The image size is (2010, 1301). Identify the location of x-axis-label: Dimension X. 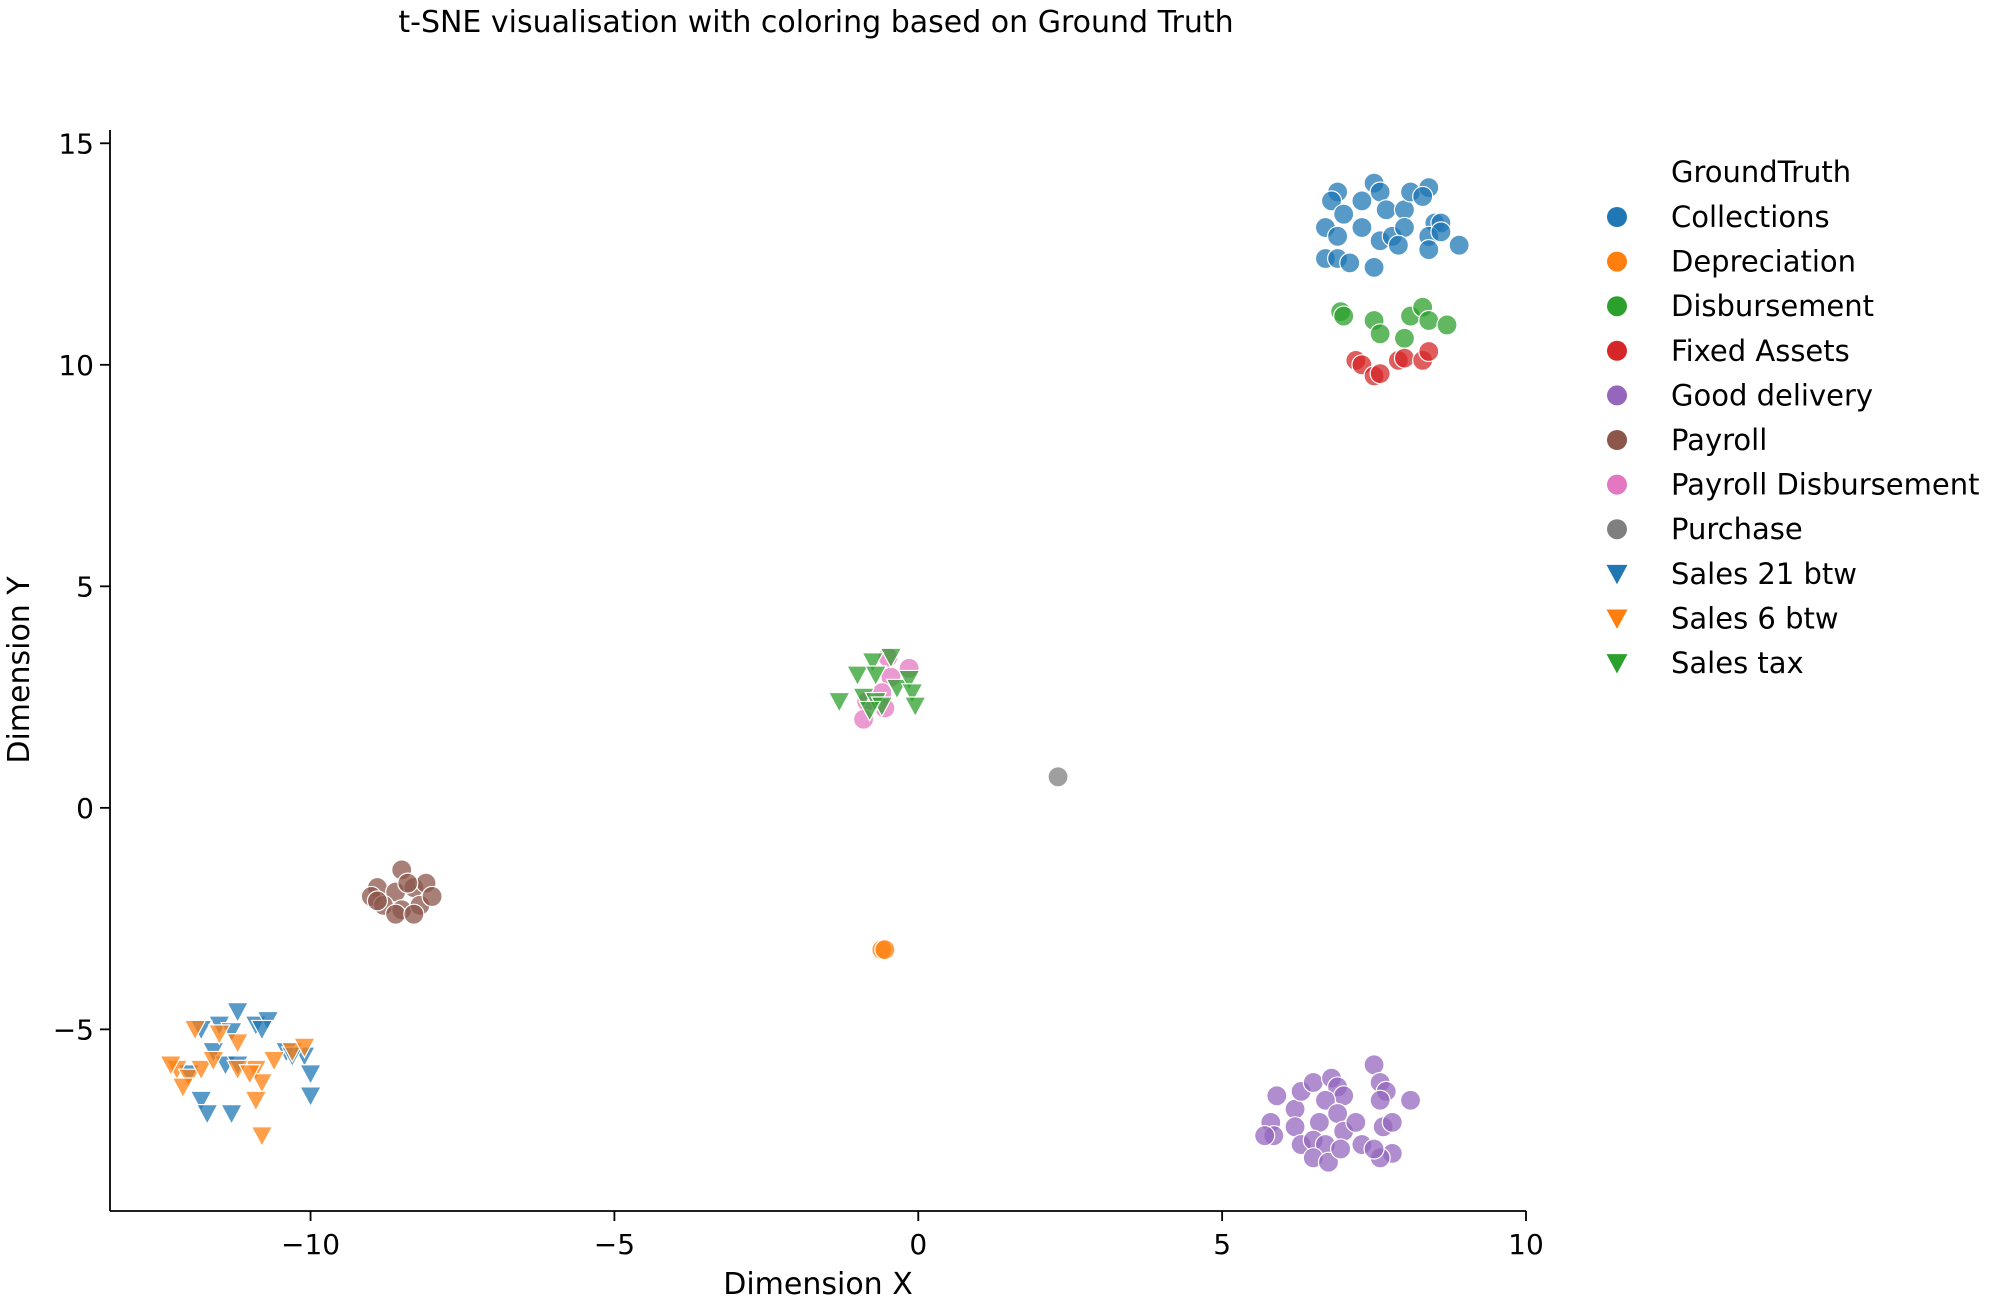
(818, 1284).